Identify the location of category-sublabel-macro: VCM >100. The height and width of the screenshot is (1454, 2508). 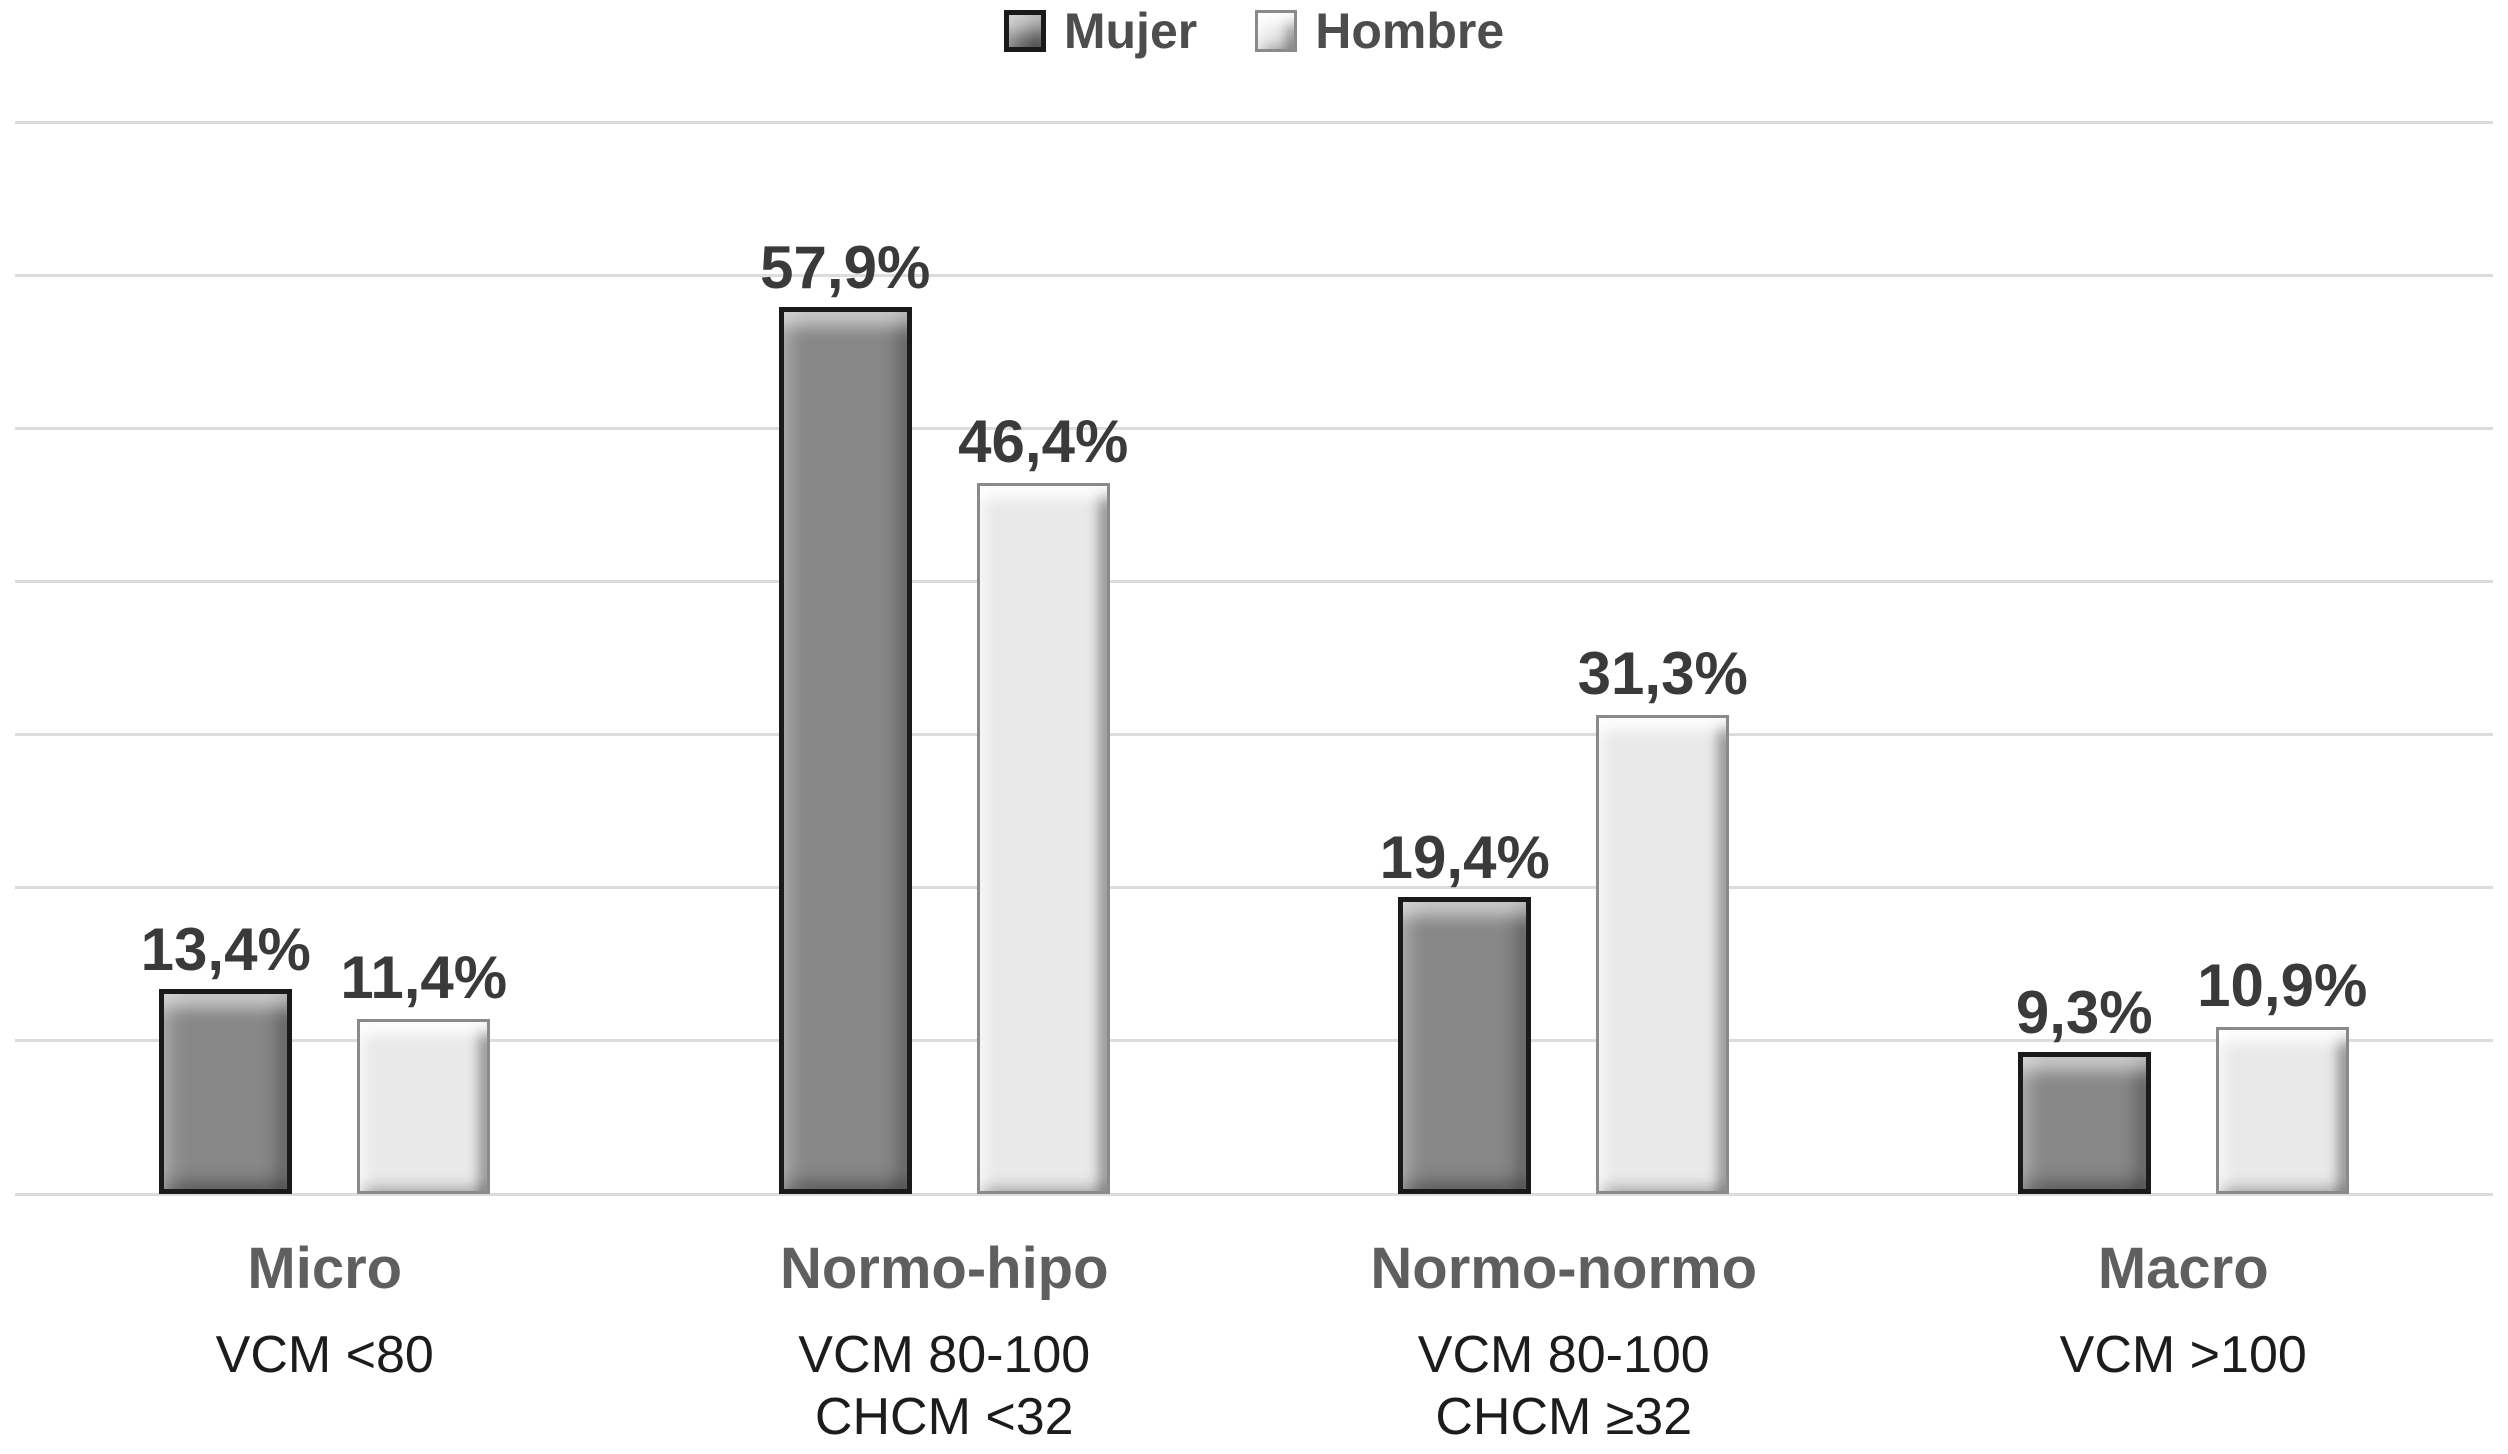
(2183, 1355).